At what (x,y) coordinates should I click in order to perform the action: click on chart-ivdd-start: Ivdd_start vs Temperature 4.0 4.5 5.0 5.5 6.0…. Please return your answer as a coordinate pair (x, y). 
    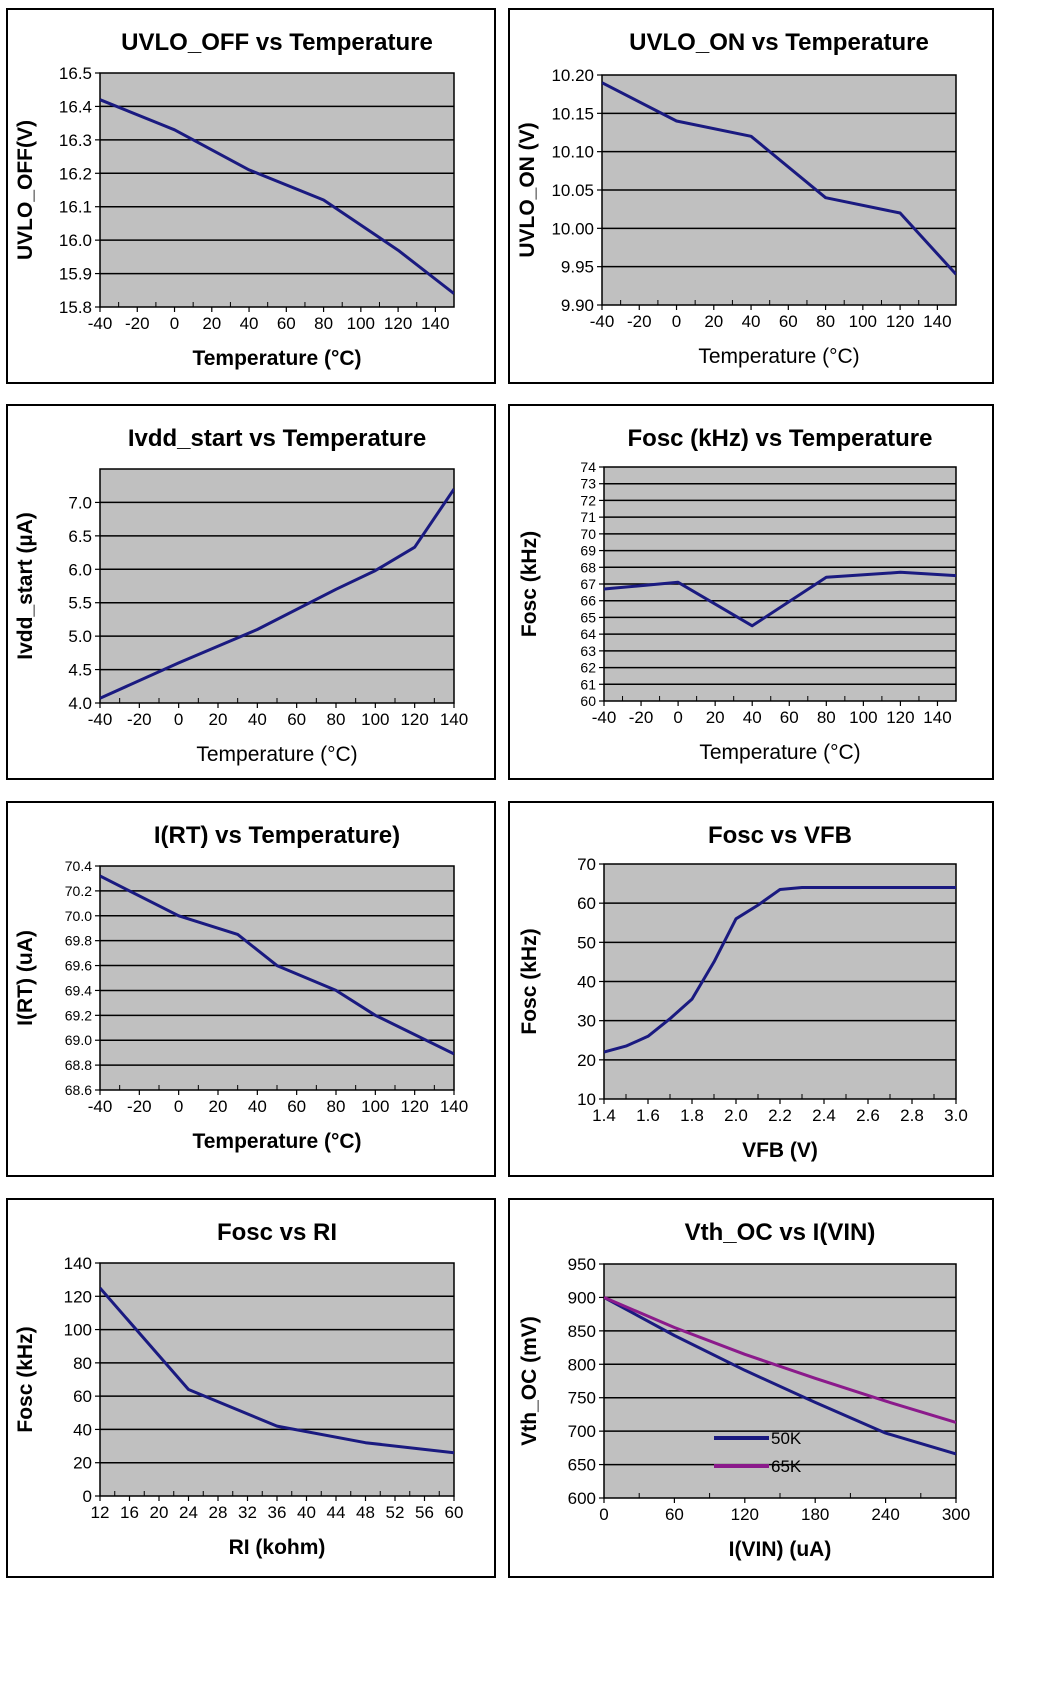
    Looking at the image, I should click on (241, 595).